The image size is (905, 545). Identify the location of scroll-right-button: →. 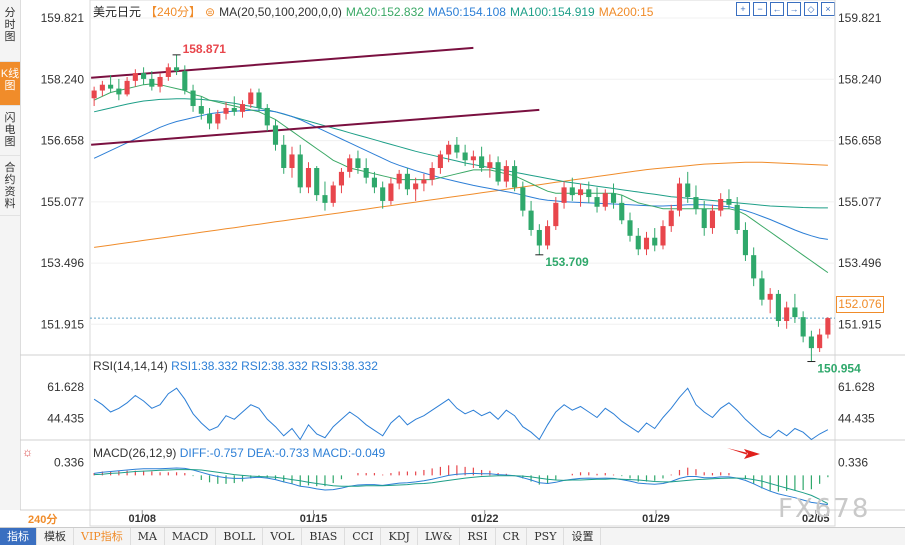
(794, 9).